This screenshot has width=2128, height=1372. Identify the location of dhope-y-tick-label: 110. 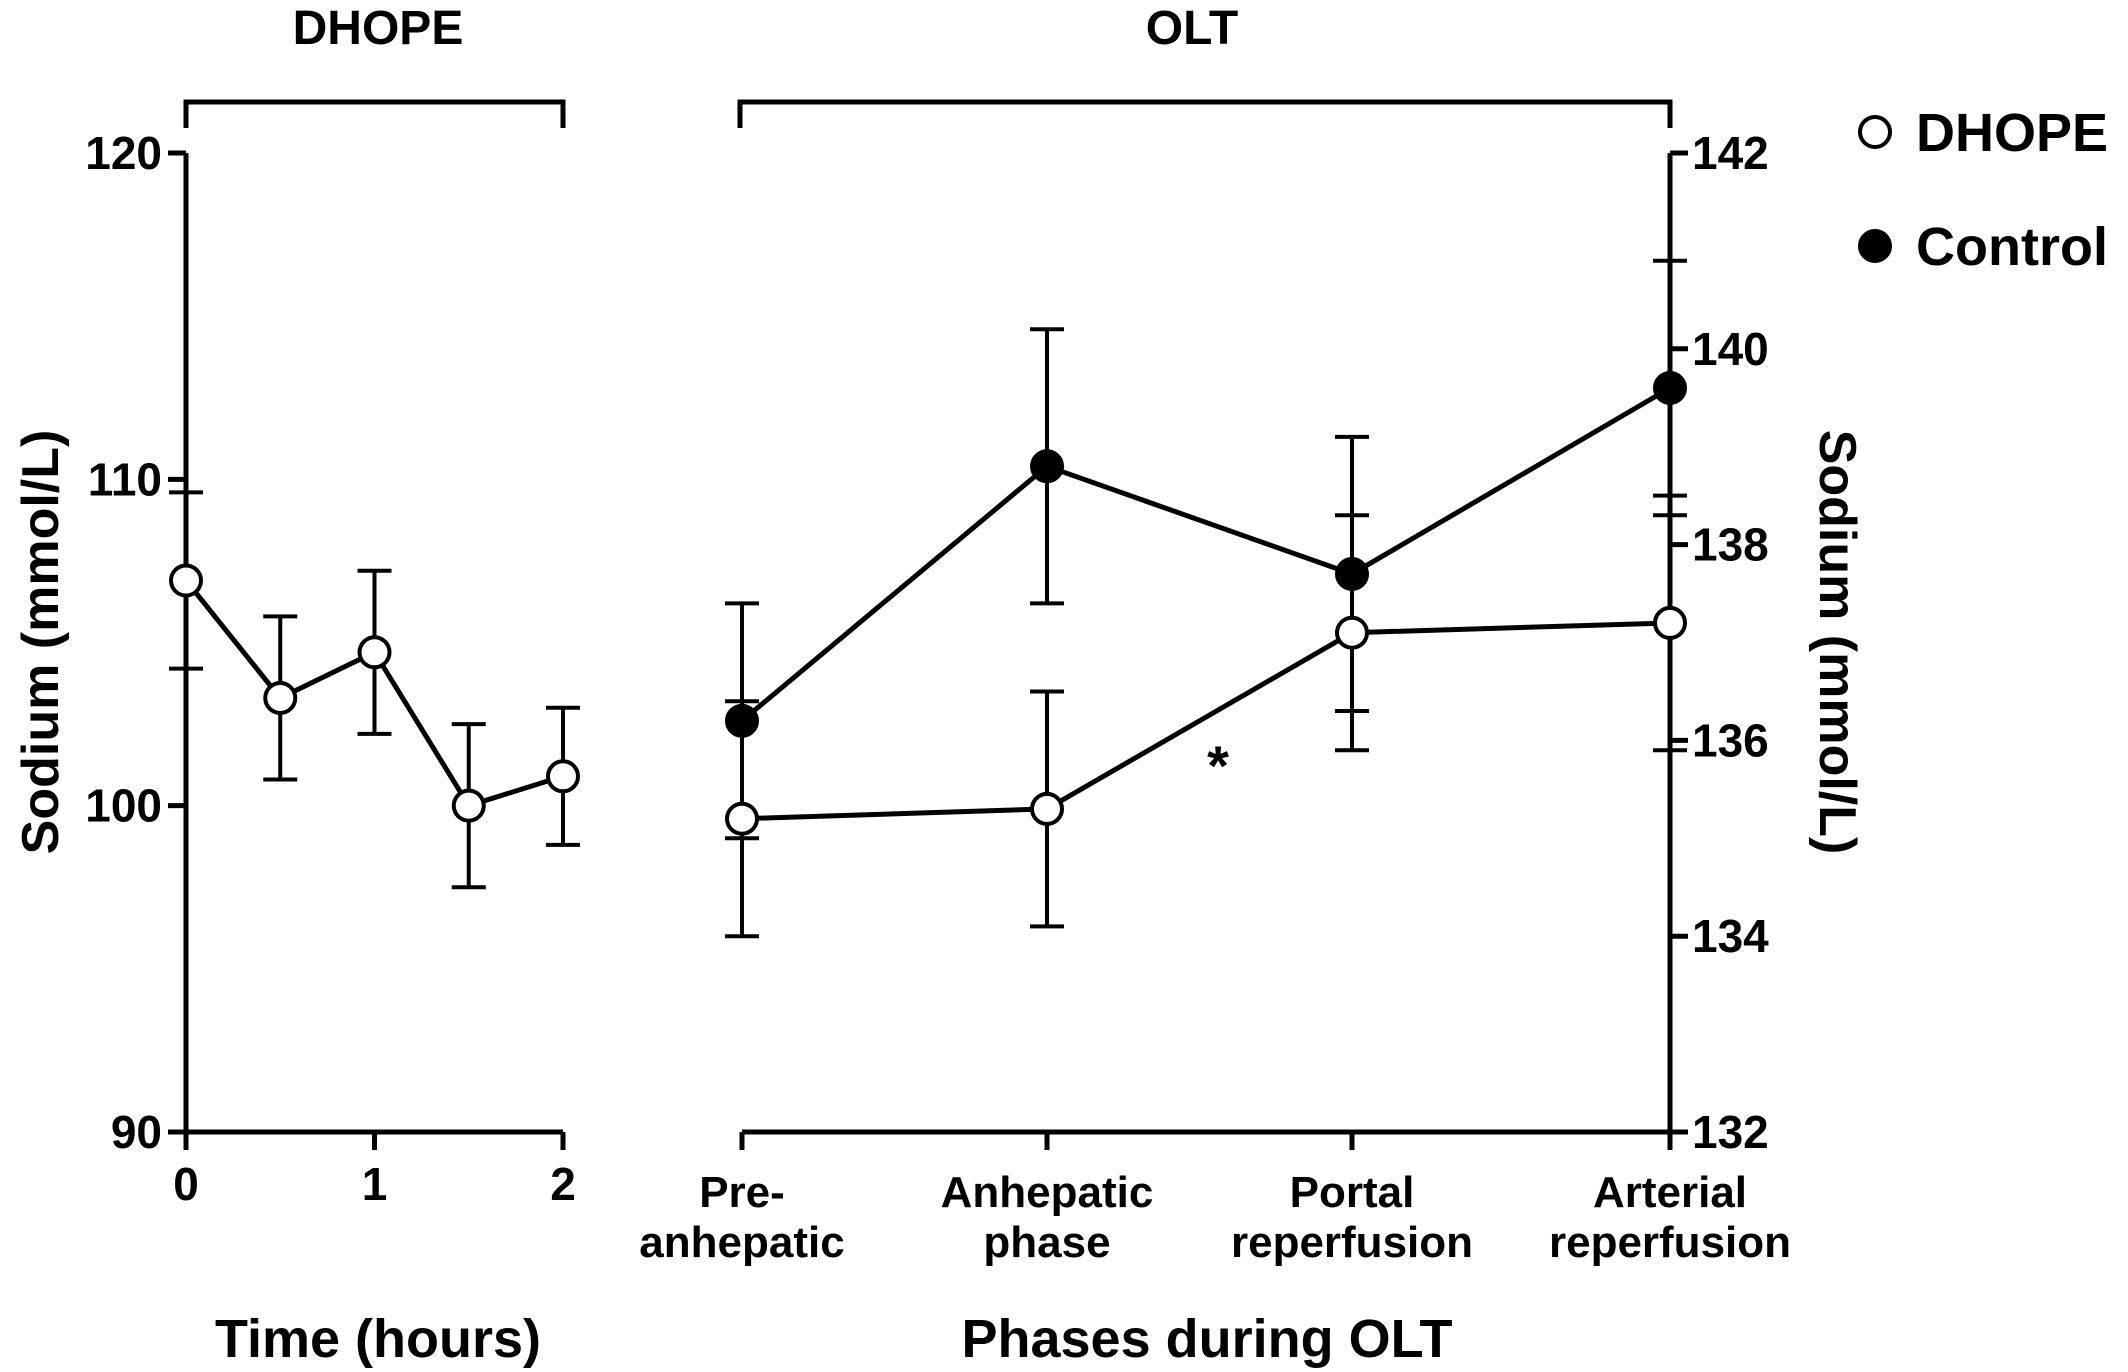
(125, 479).